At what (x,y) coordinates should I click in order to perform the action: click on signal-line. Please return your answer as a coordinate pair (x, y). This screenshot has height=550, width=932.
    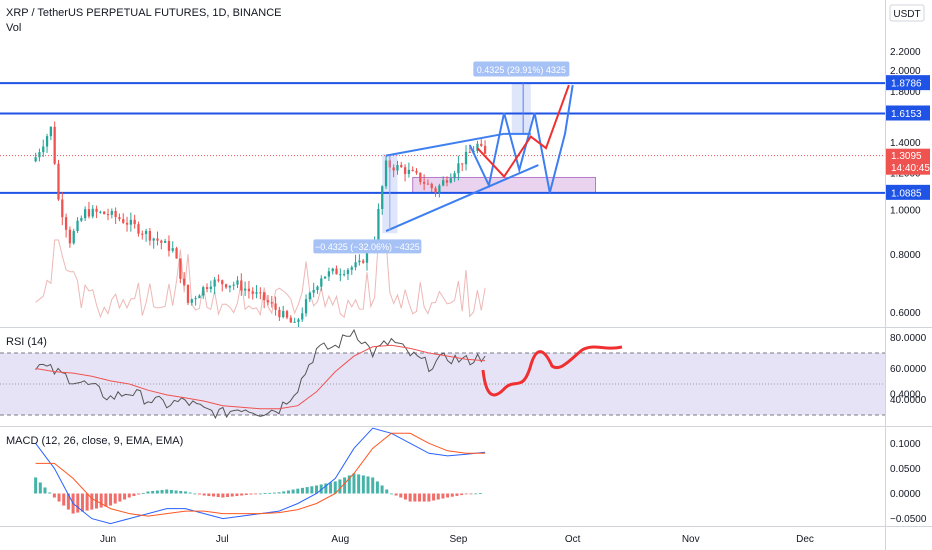
    Looking at the image, I should click on (260, 474).